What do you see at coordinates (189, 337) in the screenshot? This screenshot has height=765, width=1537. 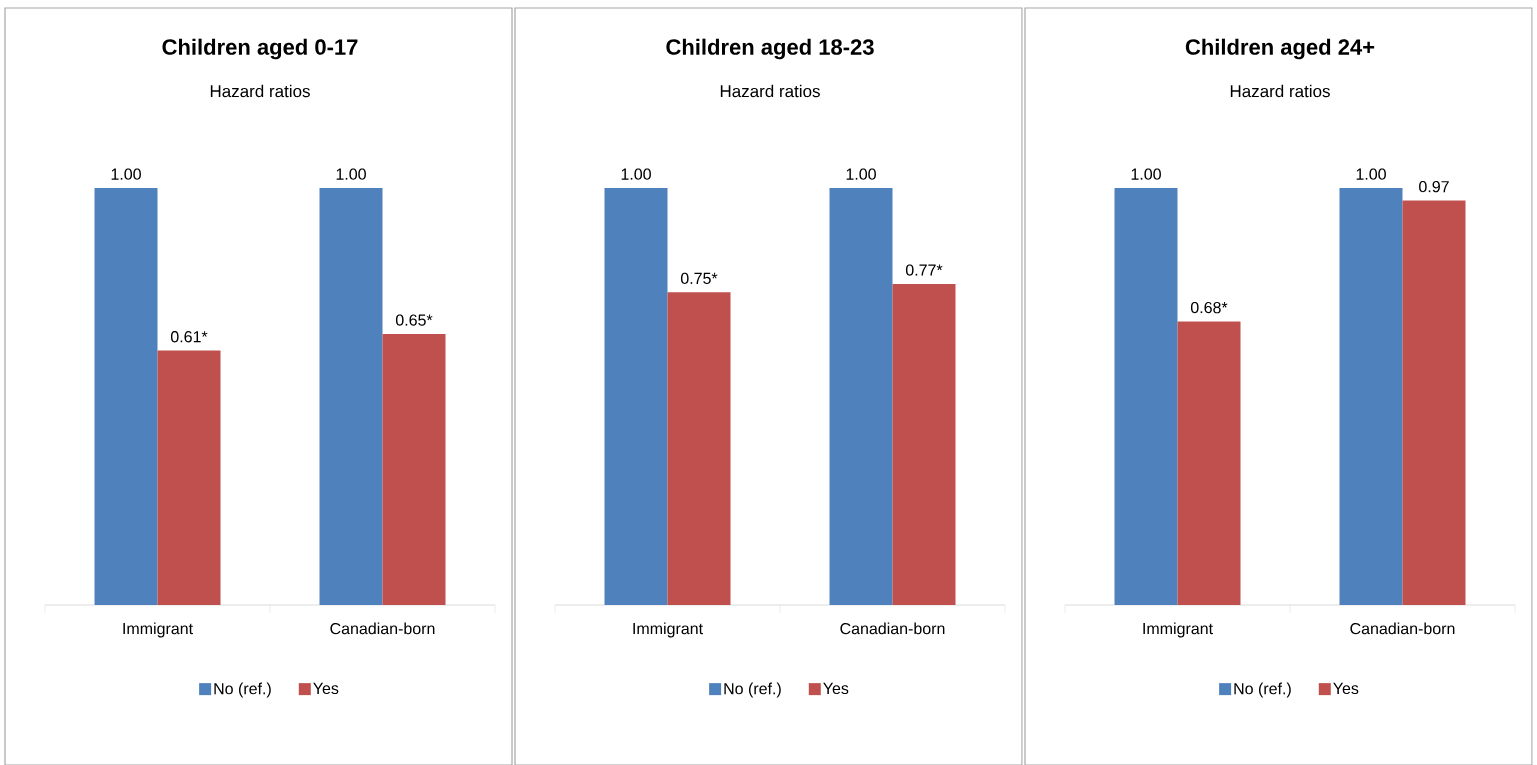 I see `data-label: 0.61*` at bounding box center [189, 337].